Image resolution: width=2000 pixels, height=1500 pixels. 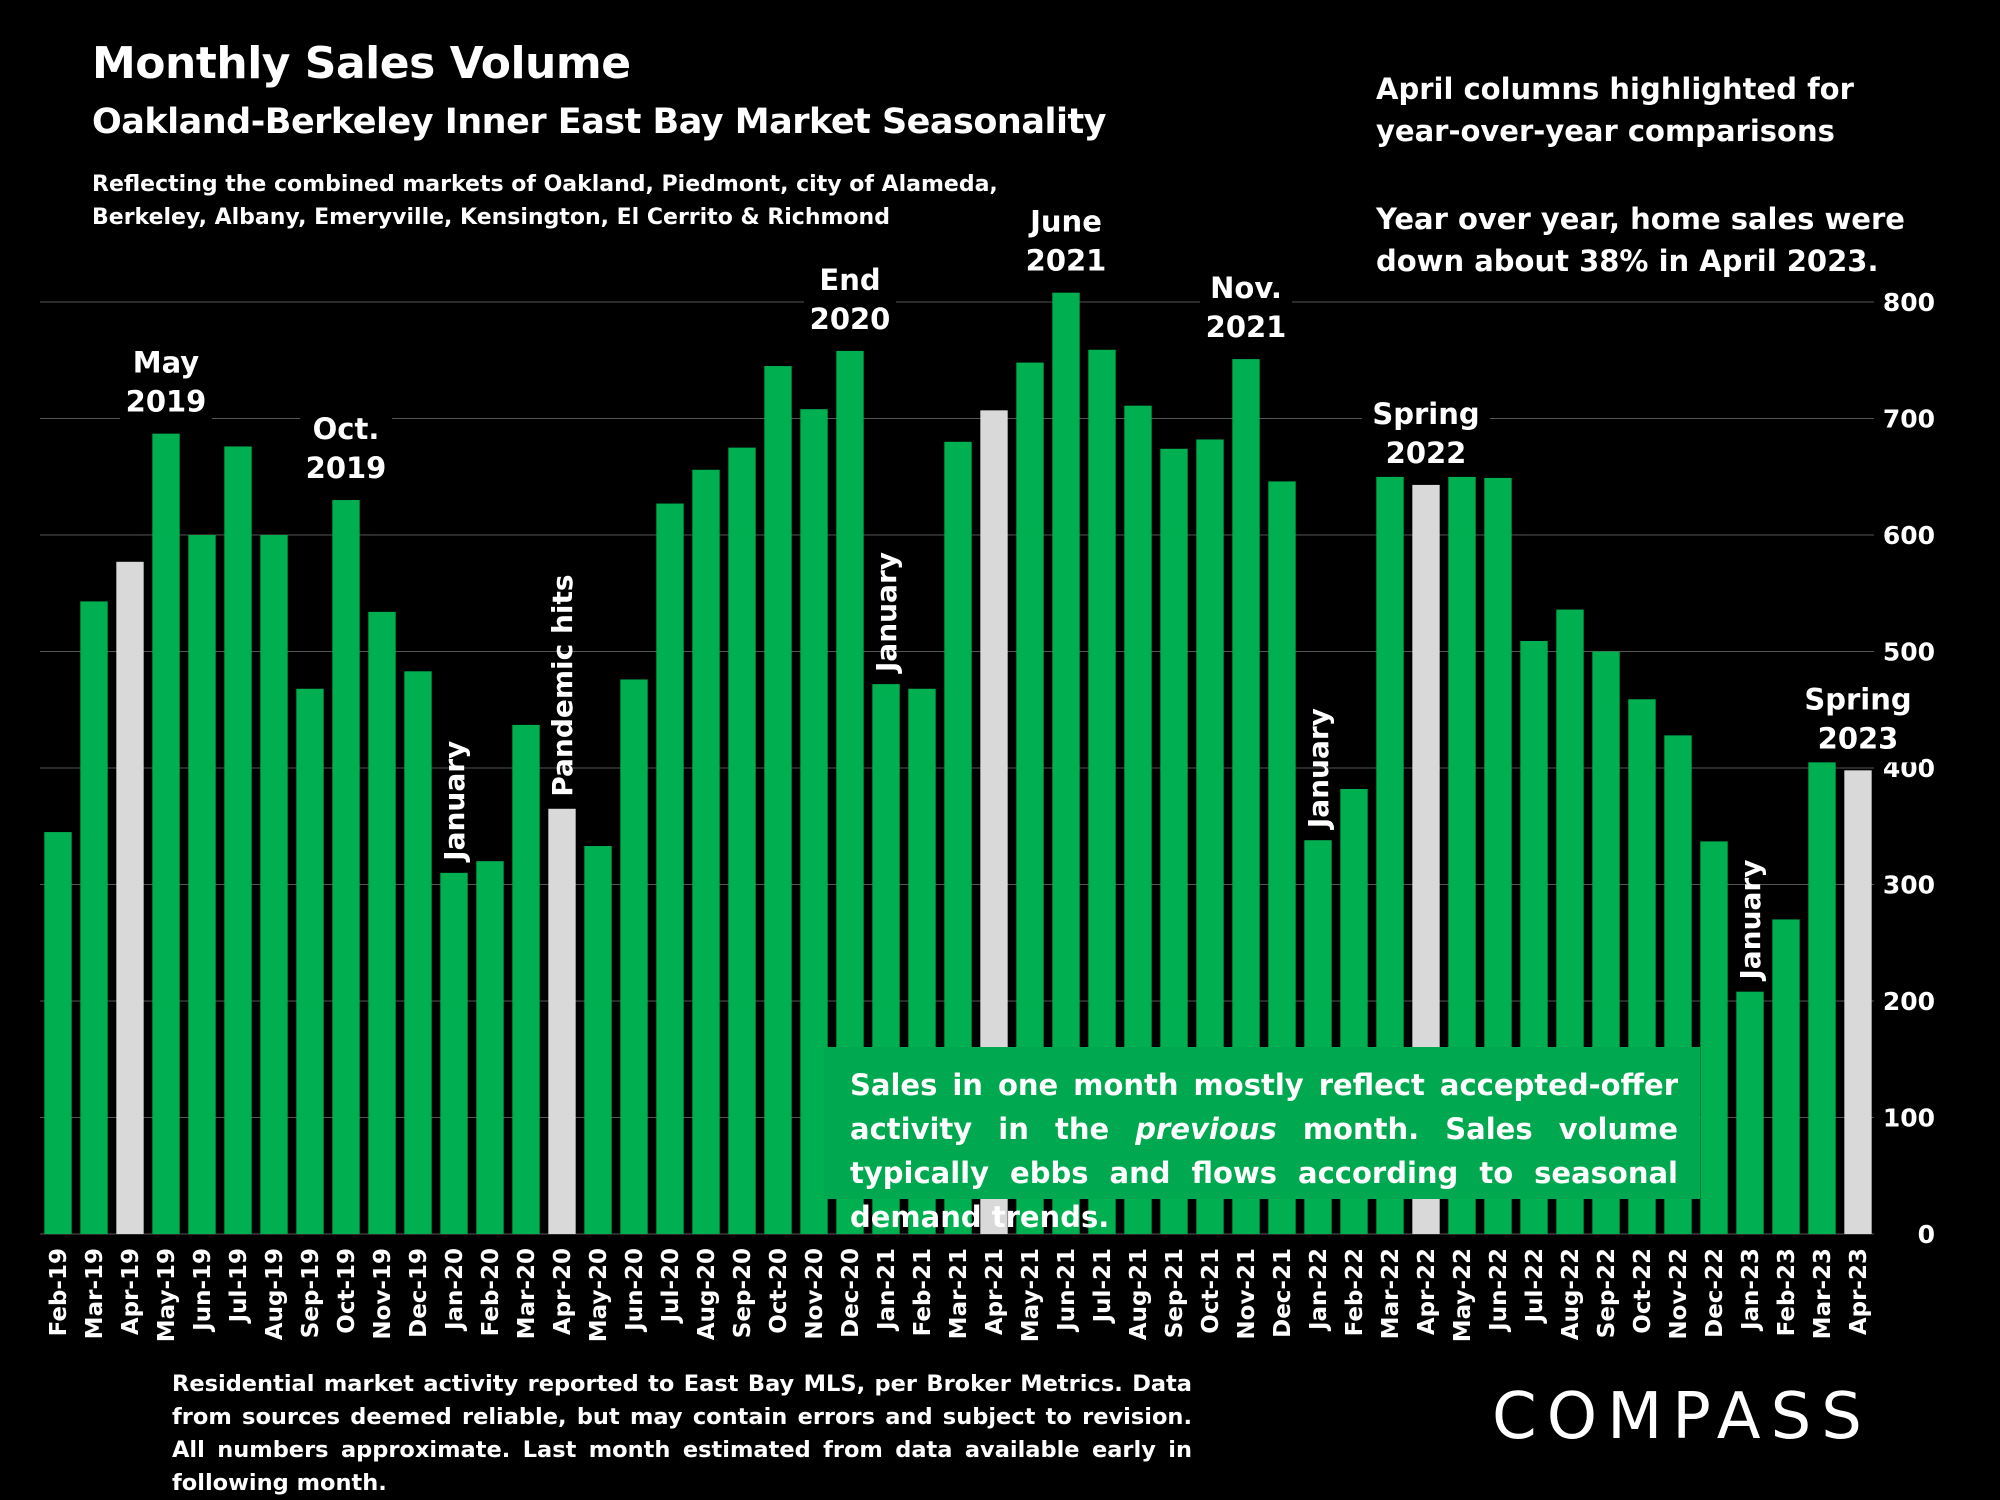 What do you see at coordinates (1679, 1294) in the screenshot?
I see `x-tick-label: Nov-22` at bounding box center [1679, 1294].